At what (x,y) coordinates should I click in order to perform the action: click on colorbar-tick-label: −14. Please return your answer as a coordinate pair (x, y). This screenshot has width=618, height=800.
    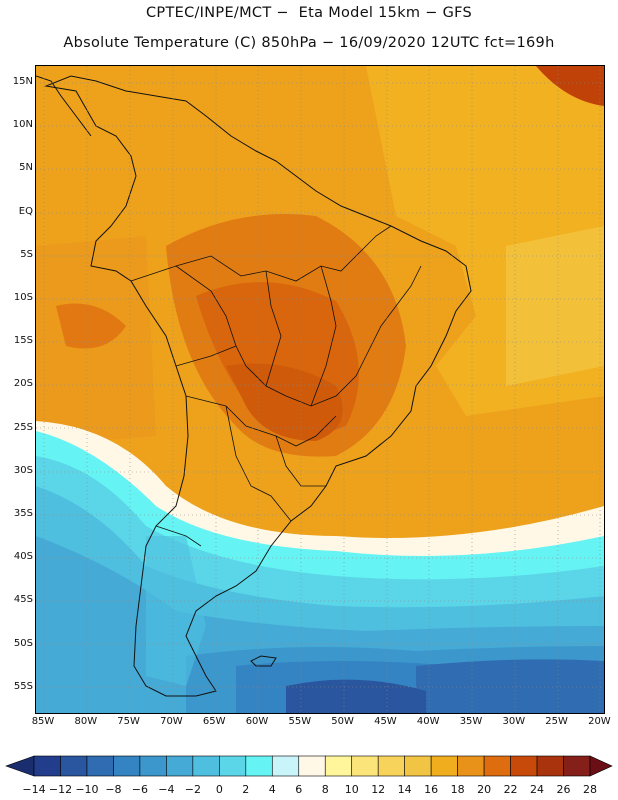
    Looking at the image, I should click on (34, 789).